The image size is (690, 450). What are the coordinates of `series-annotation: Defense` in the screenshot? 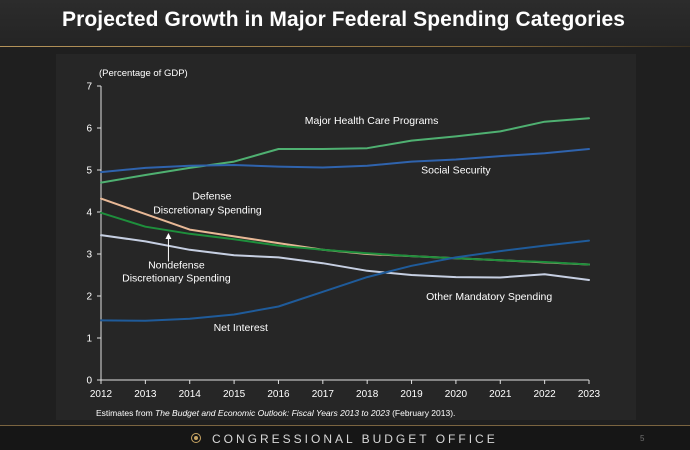 It's located at (211, 196).